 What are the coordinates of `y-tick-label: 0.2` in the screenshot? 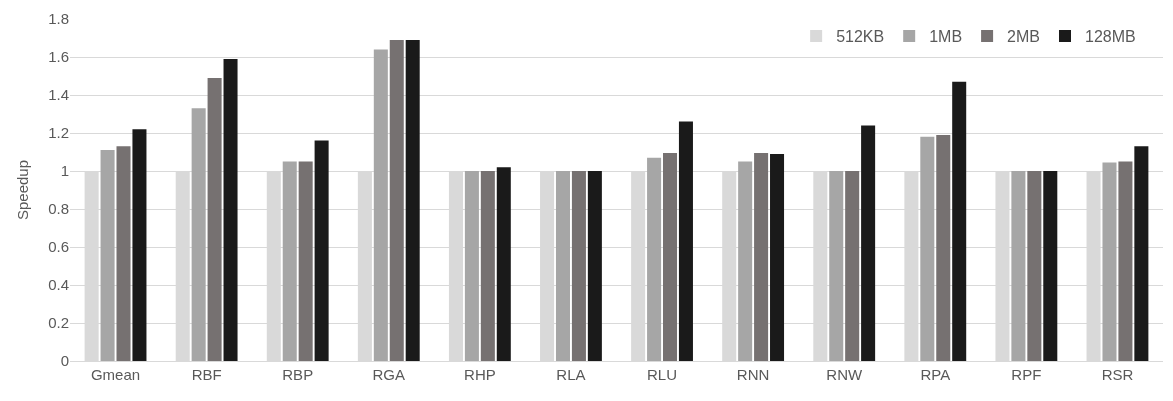 It's located at (58, 323).